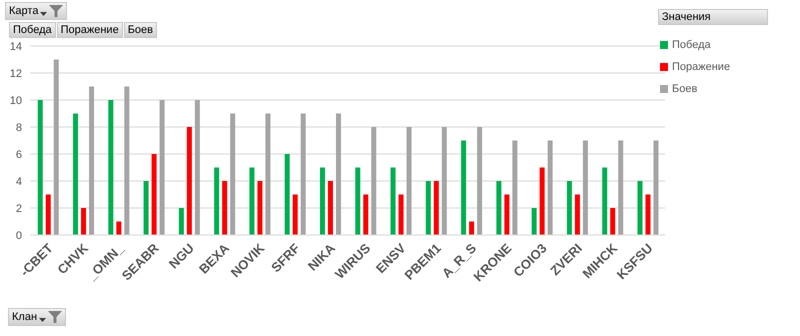 The height and width of the screenshot is (336, 800). I want to click on text: Карта, so click(36, 11).